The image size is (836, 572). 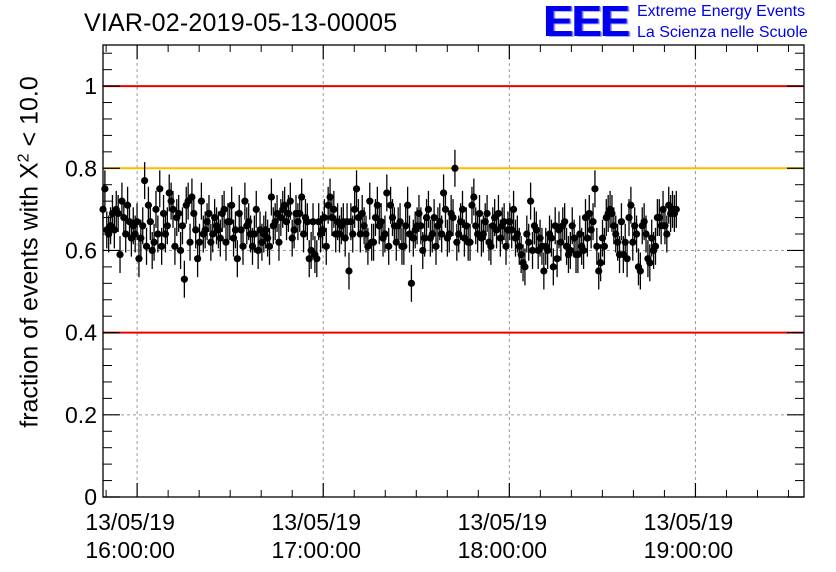 What do you see at coordinates (689, 550) in the screenshot?
I see `x-tick-time: 19:00:00` at bounding box center [689, 550].